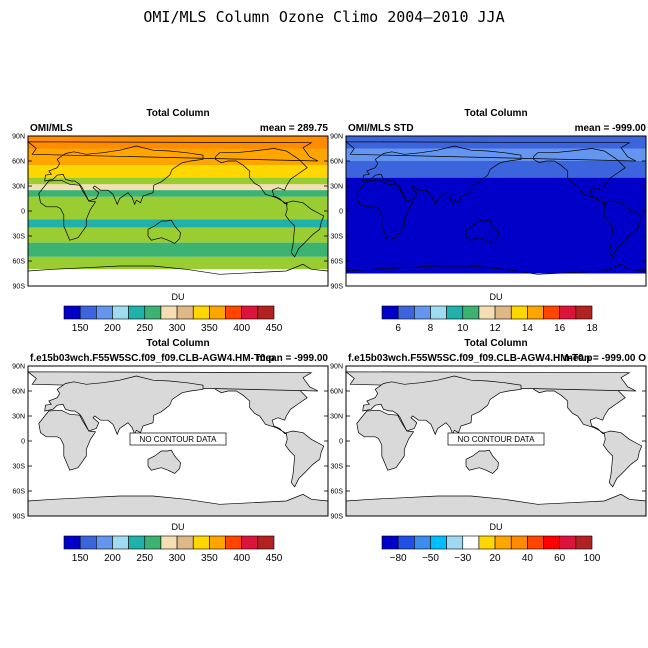  Describe the element at coordinates (431, 328) in the screenshot. I see `colorbar-tick-label: 8` at that location.